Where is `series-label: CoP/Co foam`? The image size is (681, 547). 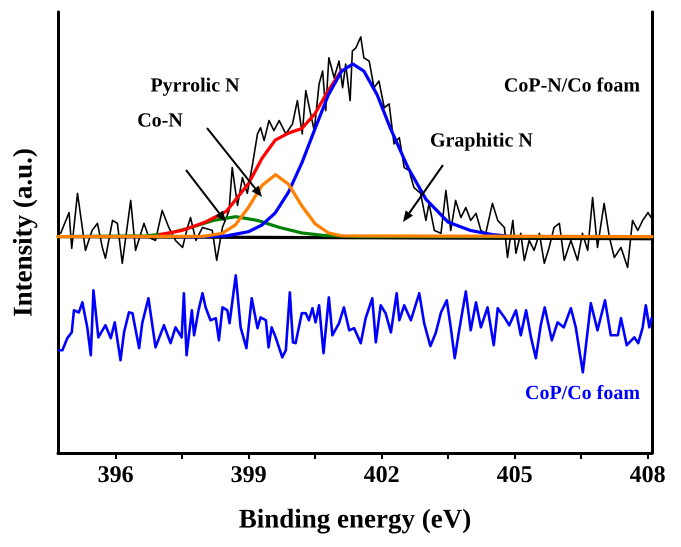 series-label: CoP/Co foam is located at coordinates (582, 393).